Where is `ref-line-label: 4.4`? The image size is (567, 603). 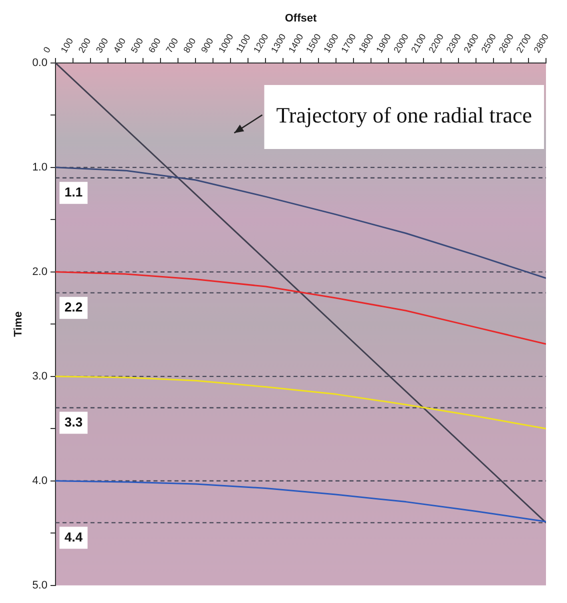
ref-line-label: 4.4 is located at coordinates (74, 536).